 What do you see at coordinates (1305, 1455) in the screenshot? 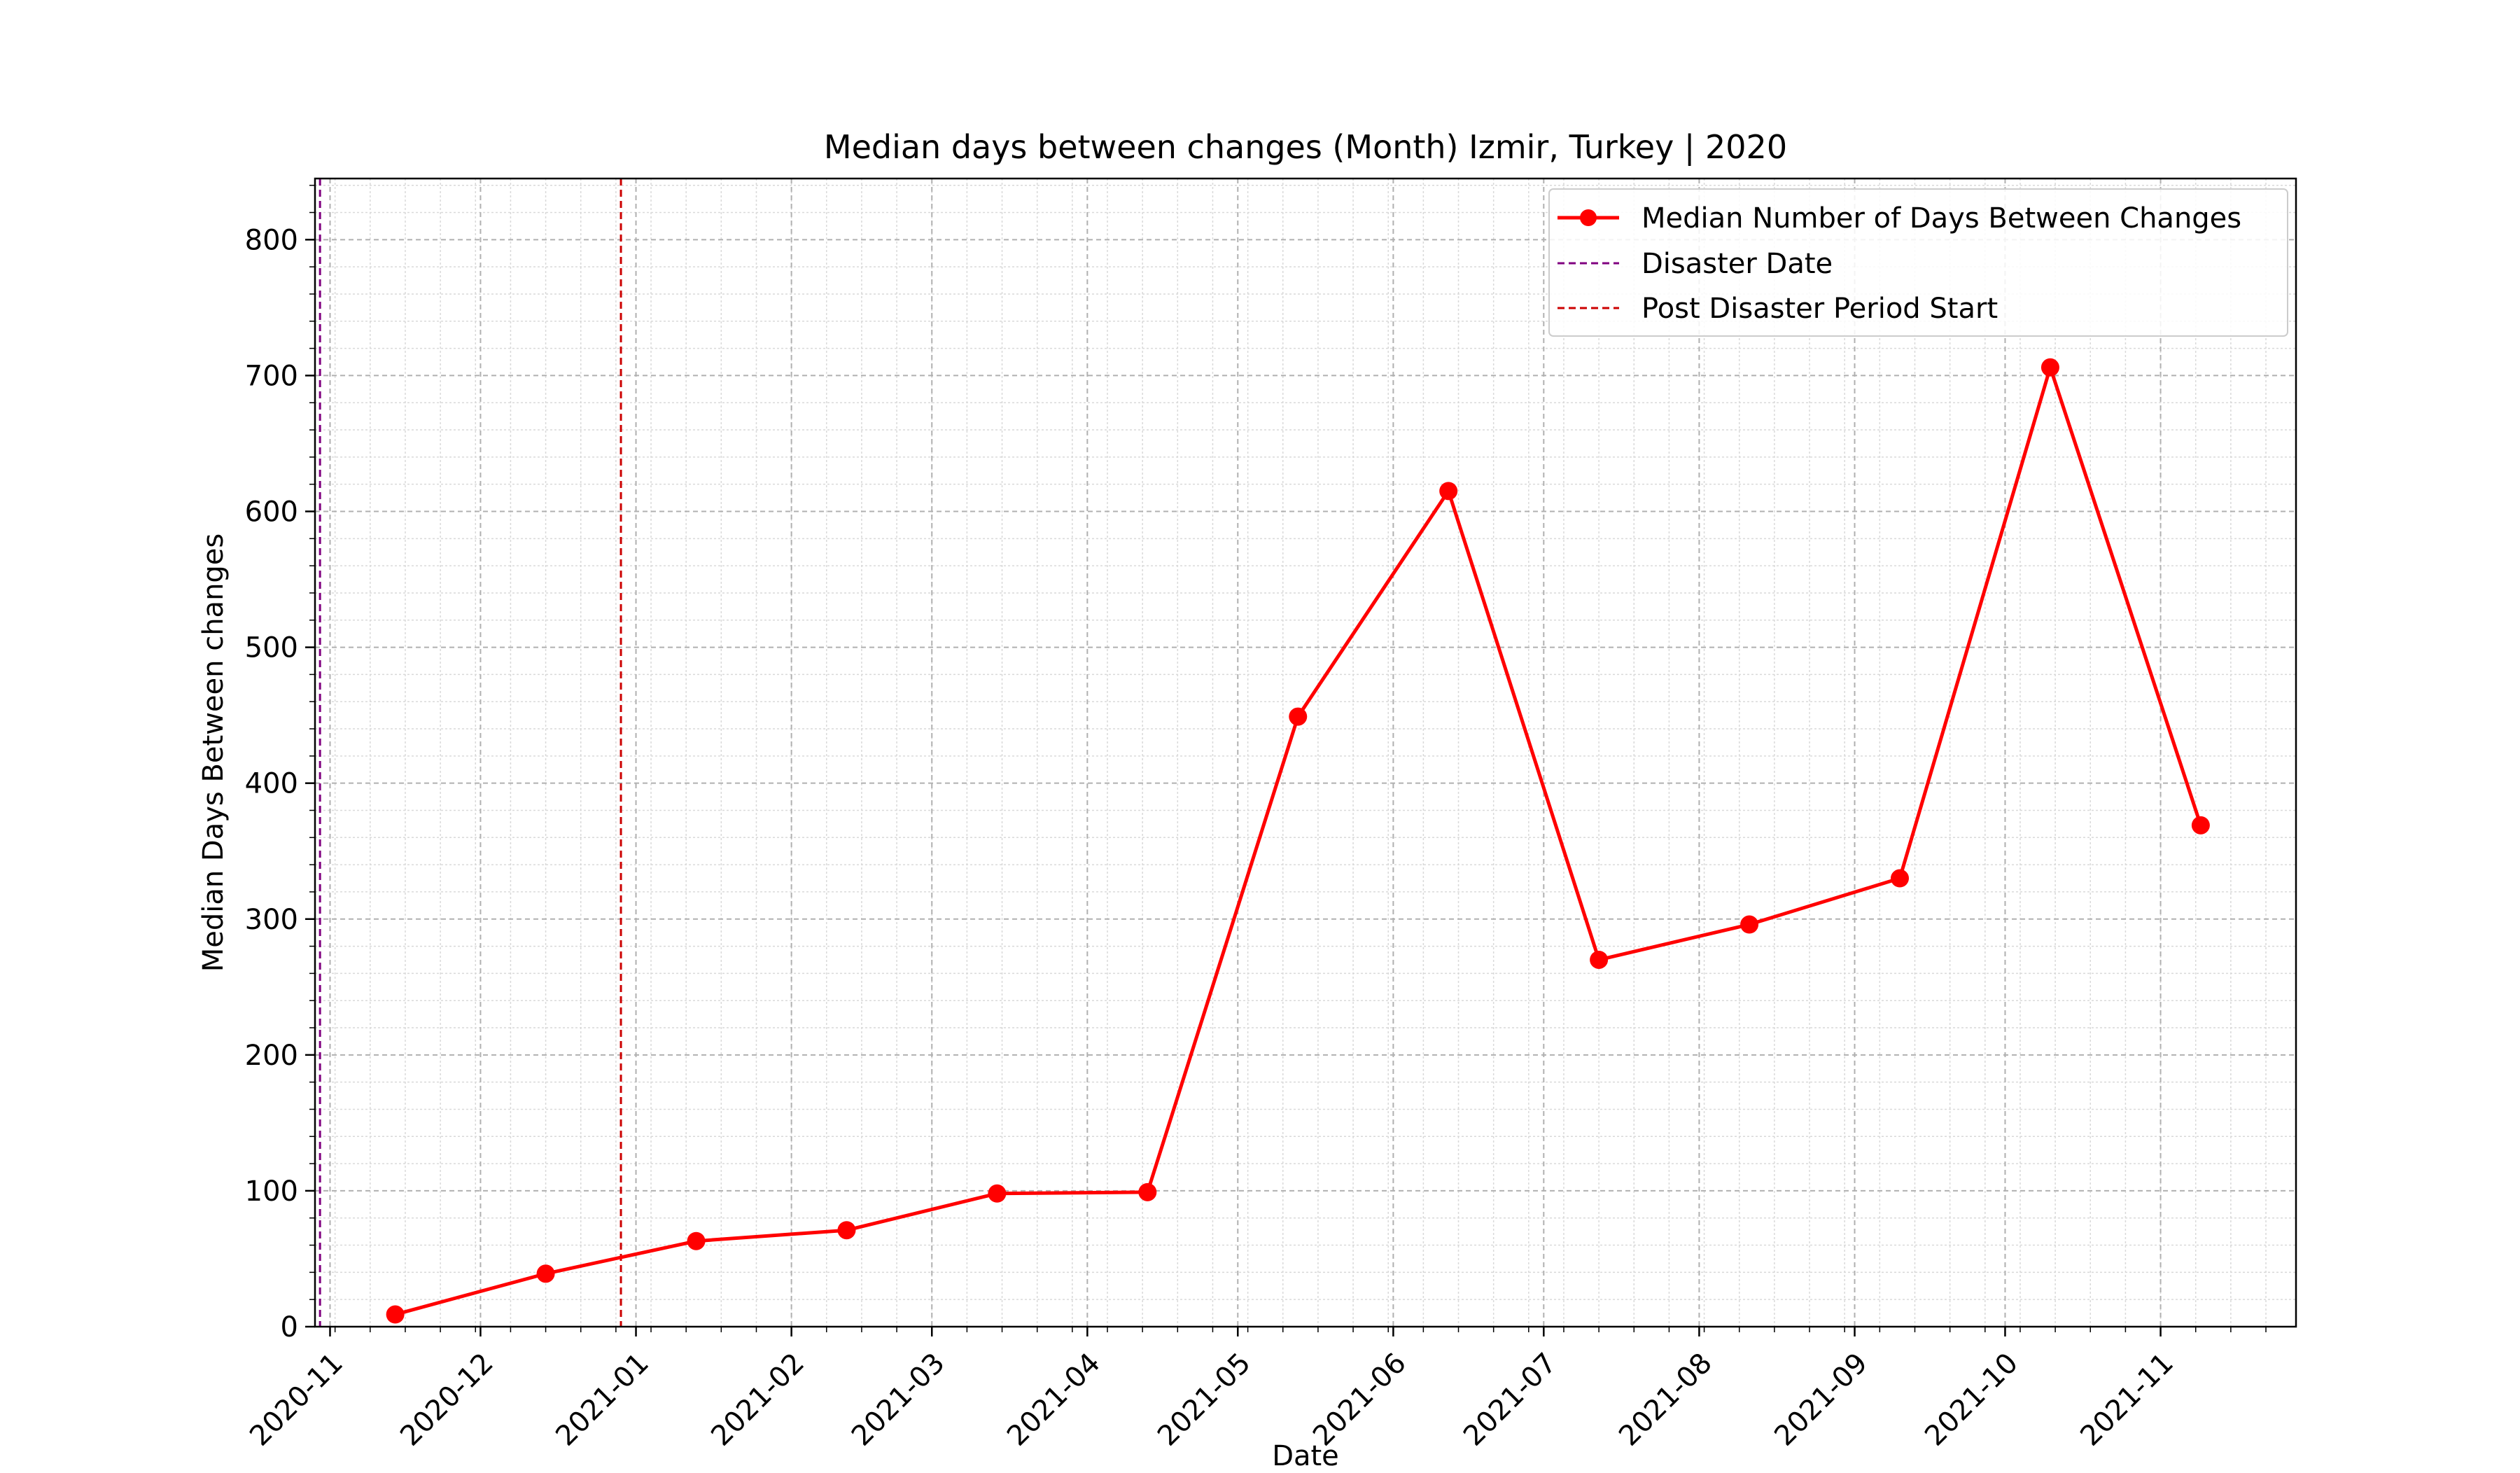
I see `x-axis-label: Date` at bounding box center [1305, 1455].